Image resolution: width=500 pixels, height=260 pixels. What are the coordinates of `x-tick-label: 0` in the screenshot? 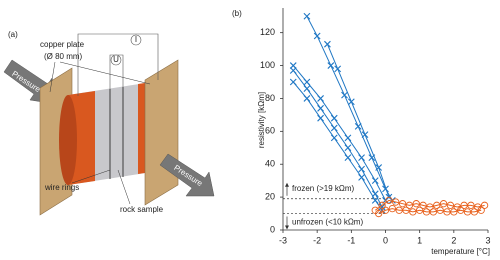 It's located at (385, 240).